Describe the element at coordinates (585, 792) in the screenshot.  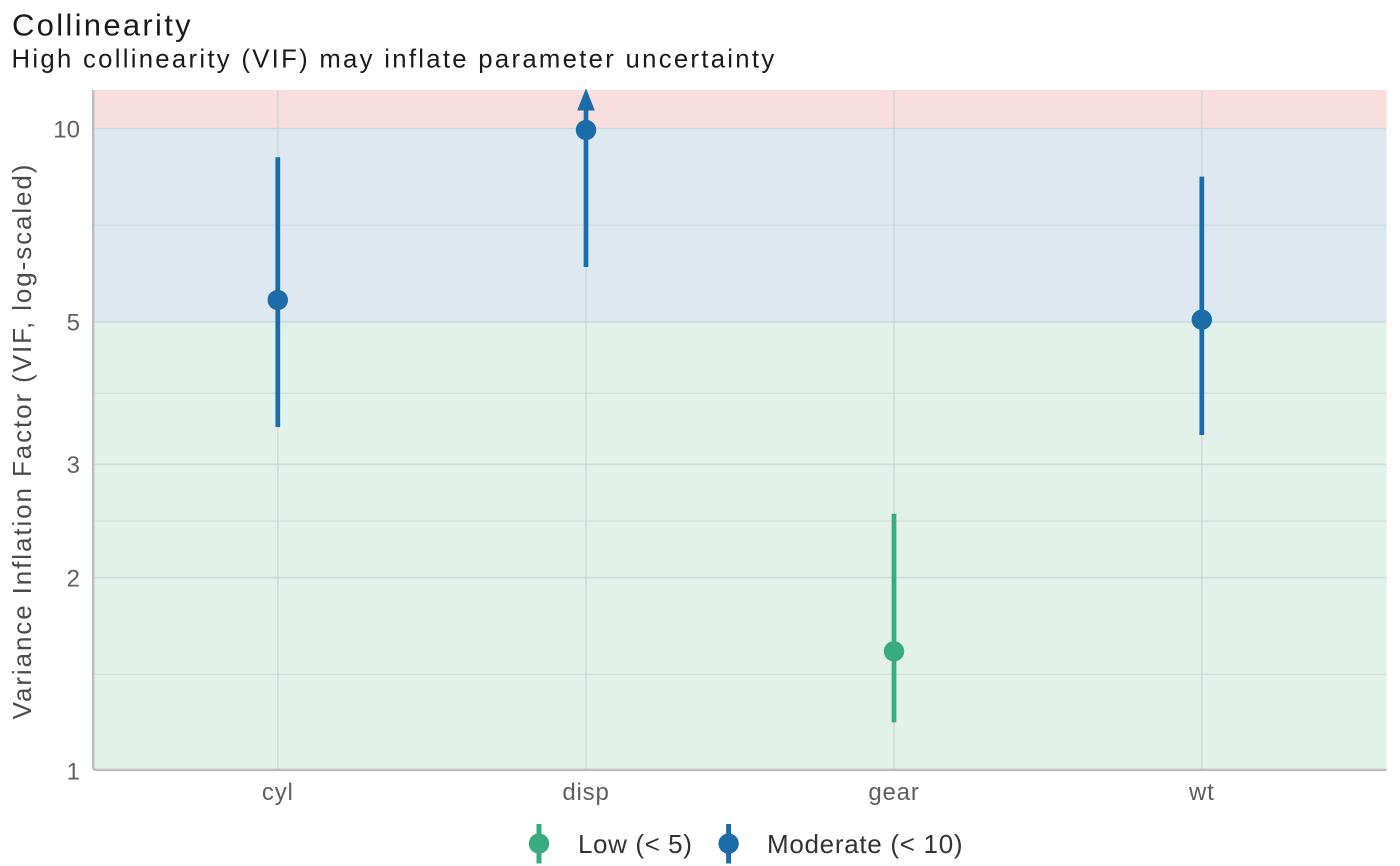
I see `svg-text: disp` at that location.